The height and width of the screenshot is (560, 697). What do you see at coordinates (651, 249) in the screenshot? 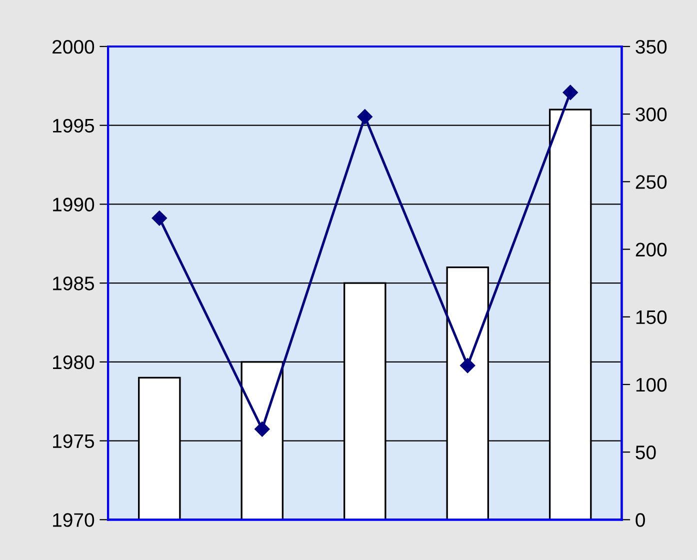
I see `y2-tick-label: 200` at bounding box center [651, 249].